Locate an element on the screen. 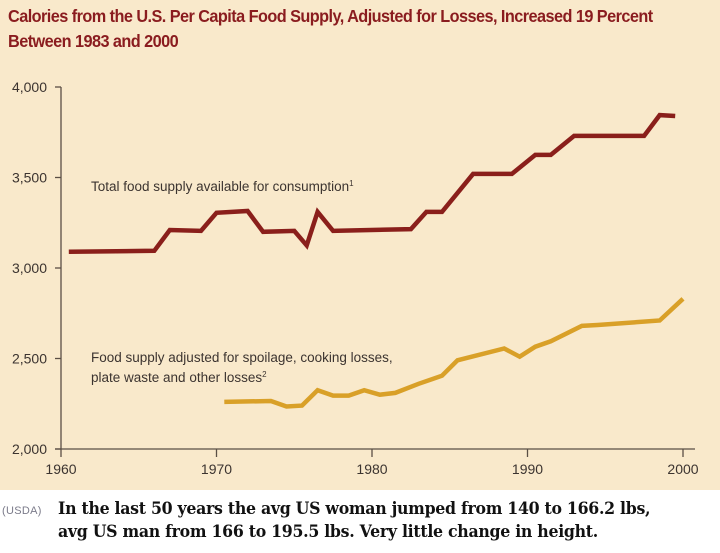 This screenshot has height=553, width=720. chart-title-line-2: Between 1983 and 2000 is located at coordinates (93, 41).